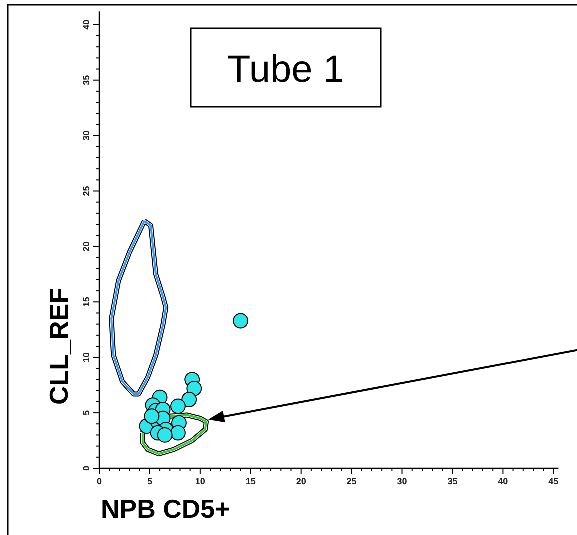 This screenshot has width=577, height=535. Describe the element at coordinates (87, 357) in the screenshot. I see `y-tick-label: 10` at that location.